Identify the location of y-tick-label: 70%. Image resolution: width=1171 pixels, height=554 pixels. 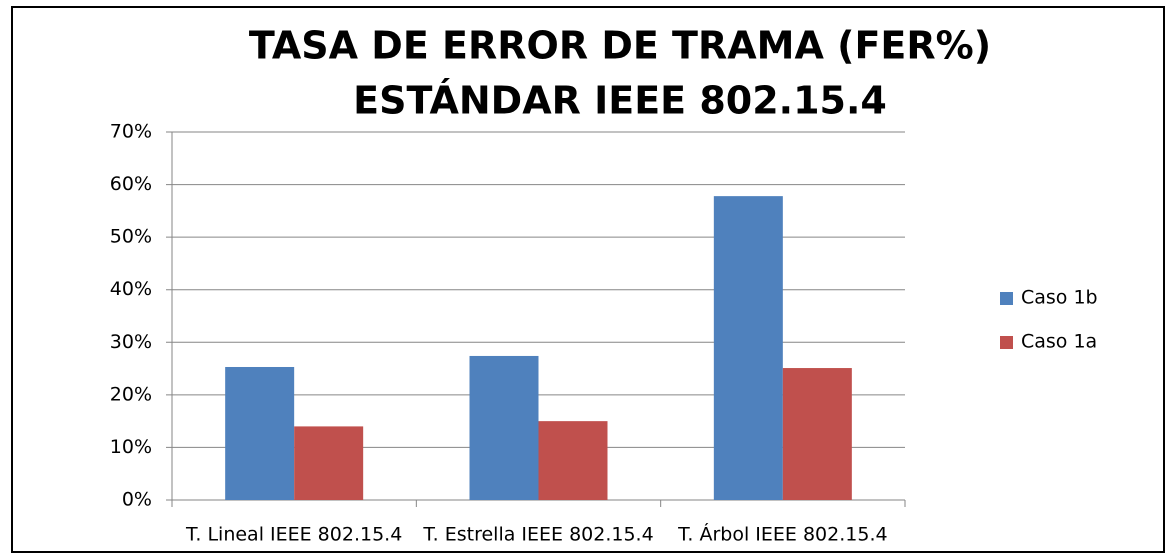
(131, 132).